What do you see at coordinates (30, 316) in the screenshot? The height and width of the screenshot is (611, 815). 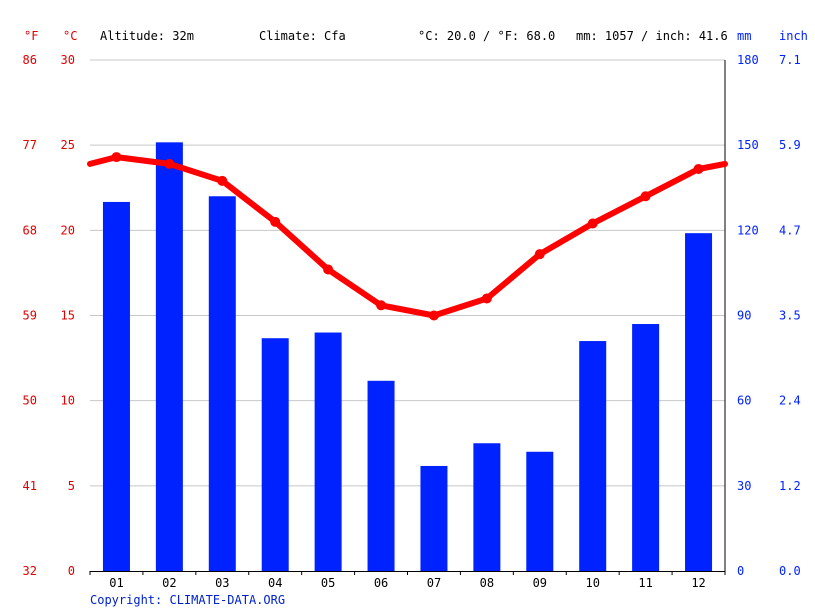 I see `tick-label-f: 59` at bounding box center [30, 316].